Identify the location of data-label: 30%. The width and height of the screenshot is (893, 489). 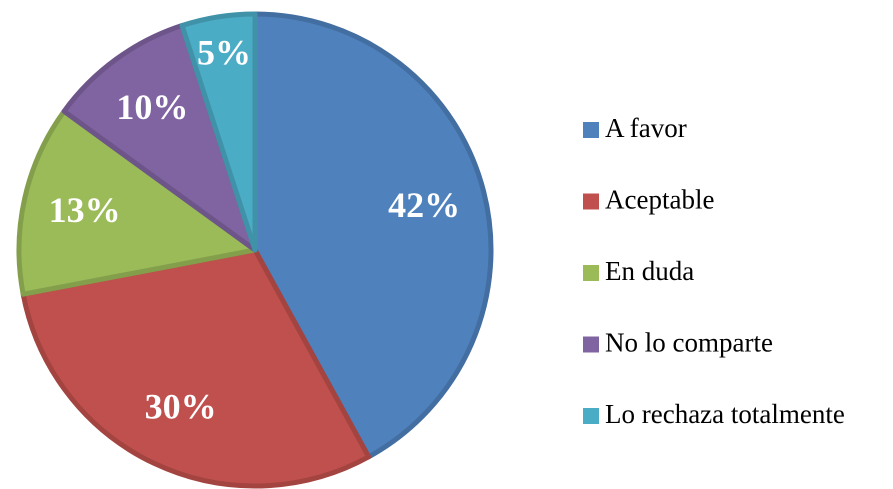
(181, 406).